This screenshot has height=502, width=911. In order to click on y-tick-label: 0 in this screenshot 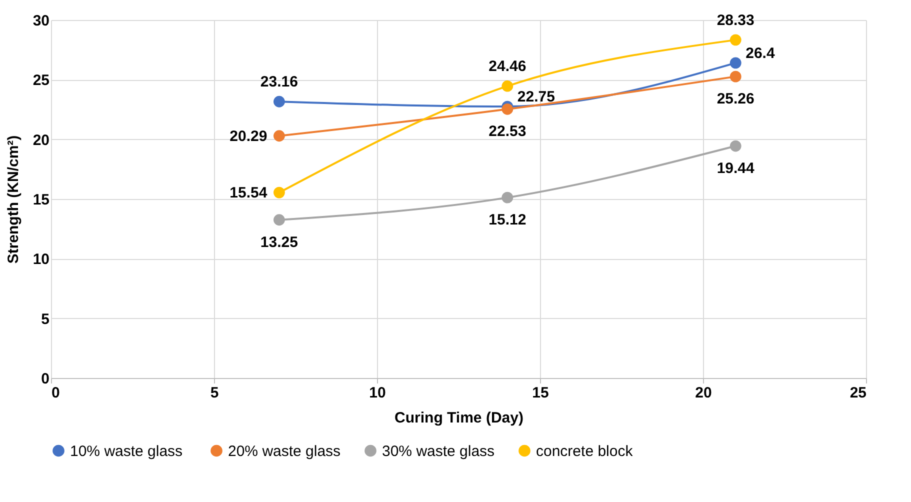, I will do `click(45, 379)`.